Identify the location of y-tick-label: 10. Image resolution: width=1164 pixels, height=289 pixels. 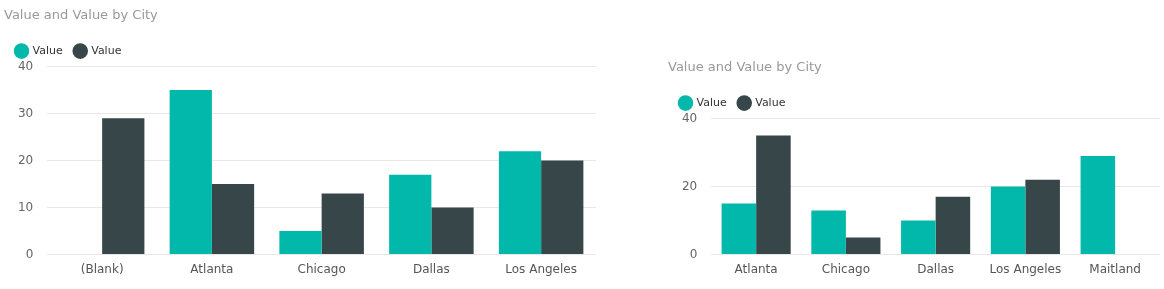
(25, 206).